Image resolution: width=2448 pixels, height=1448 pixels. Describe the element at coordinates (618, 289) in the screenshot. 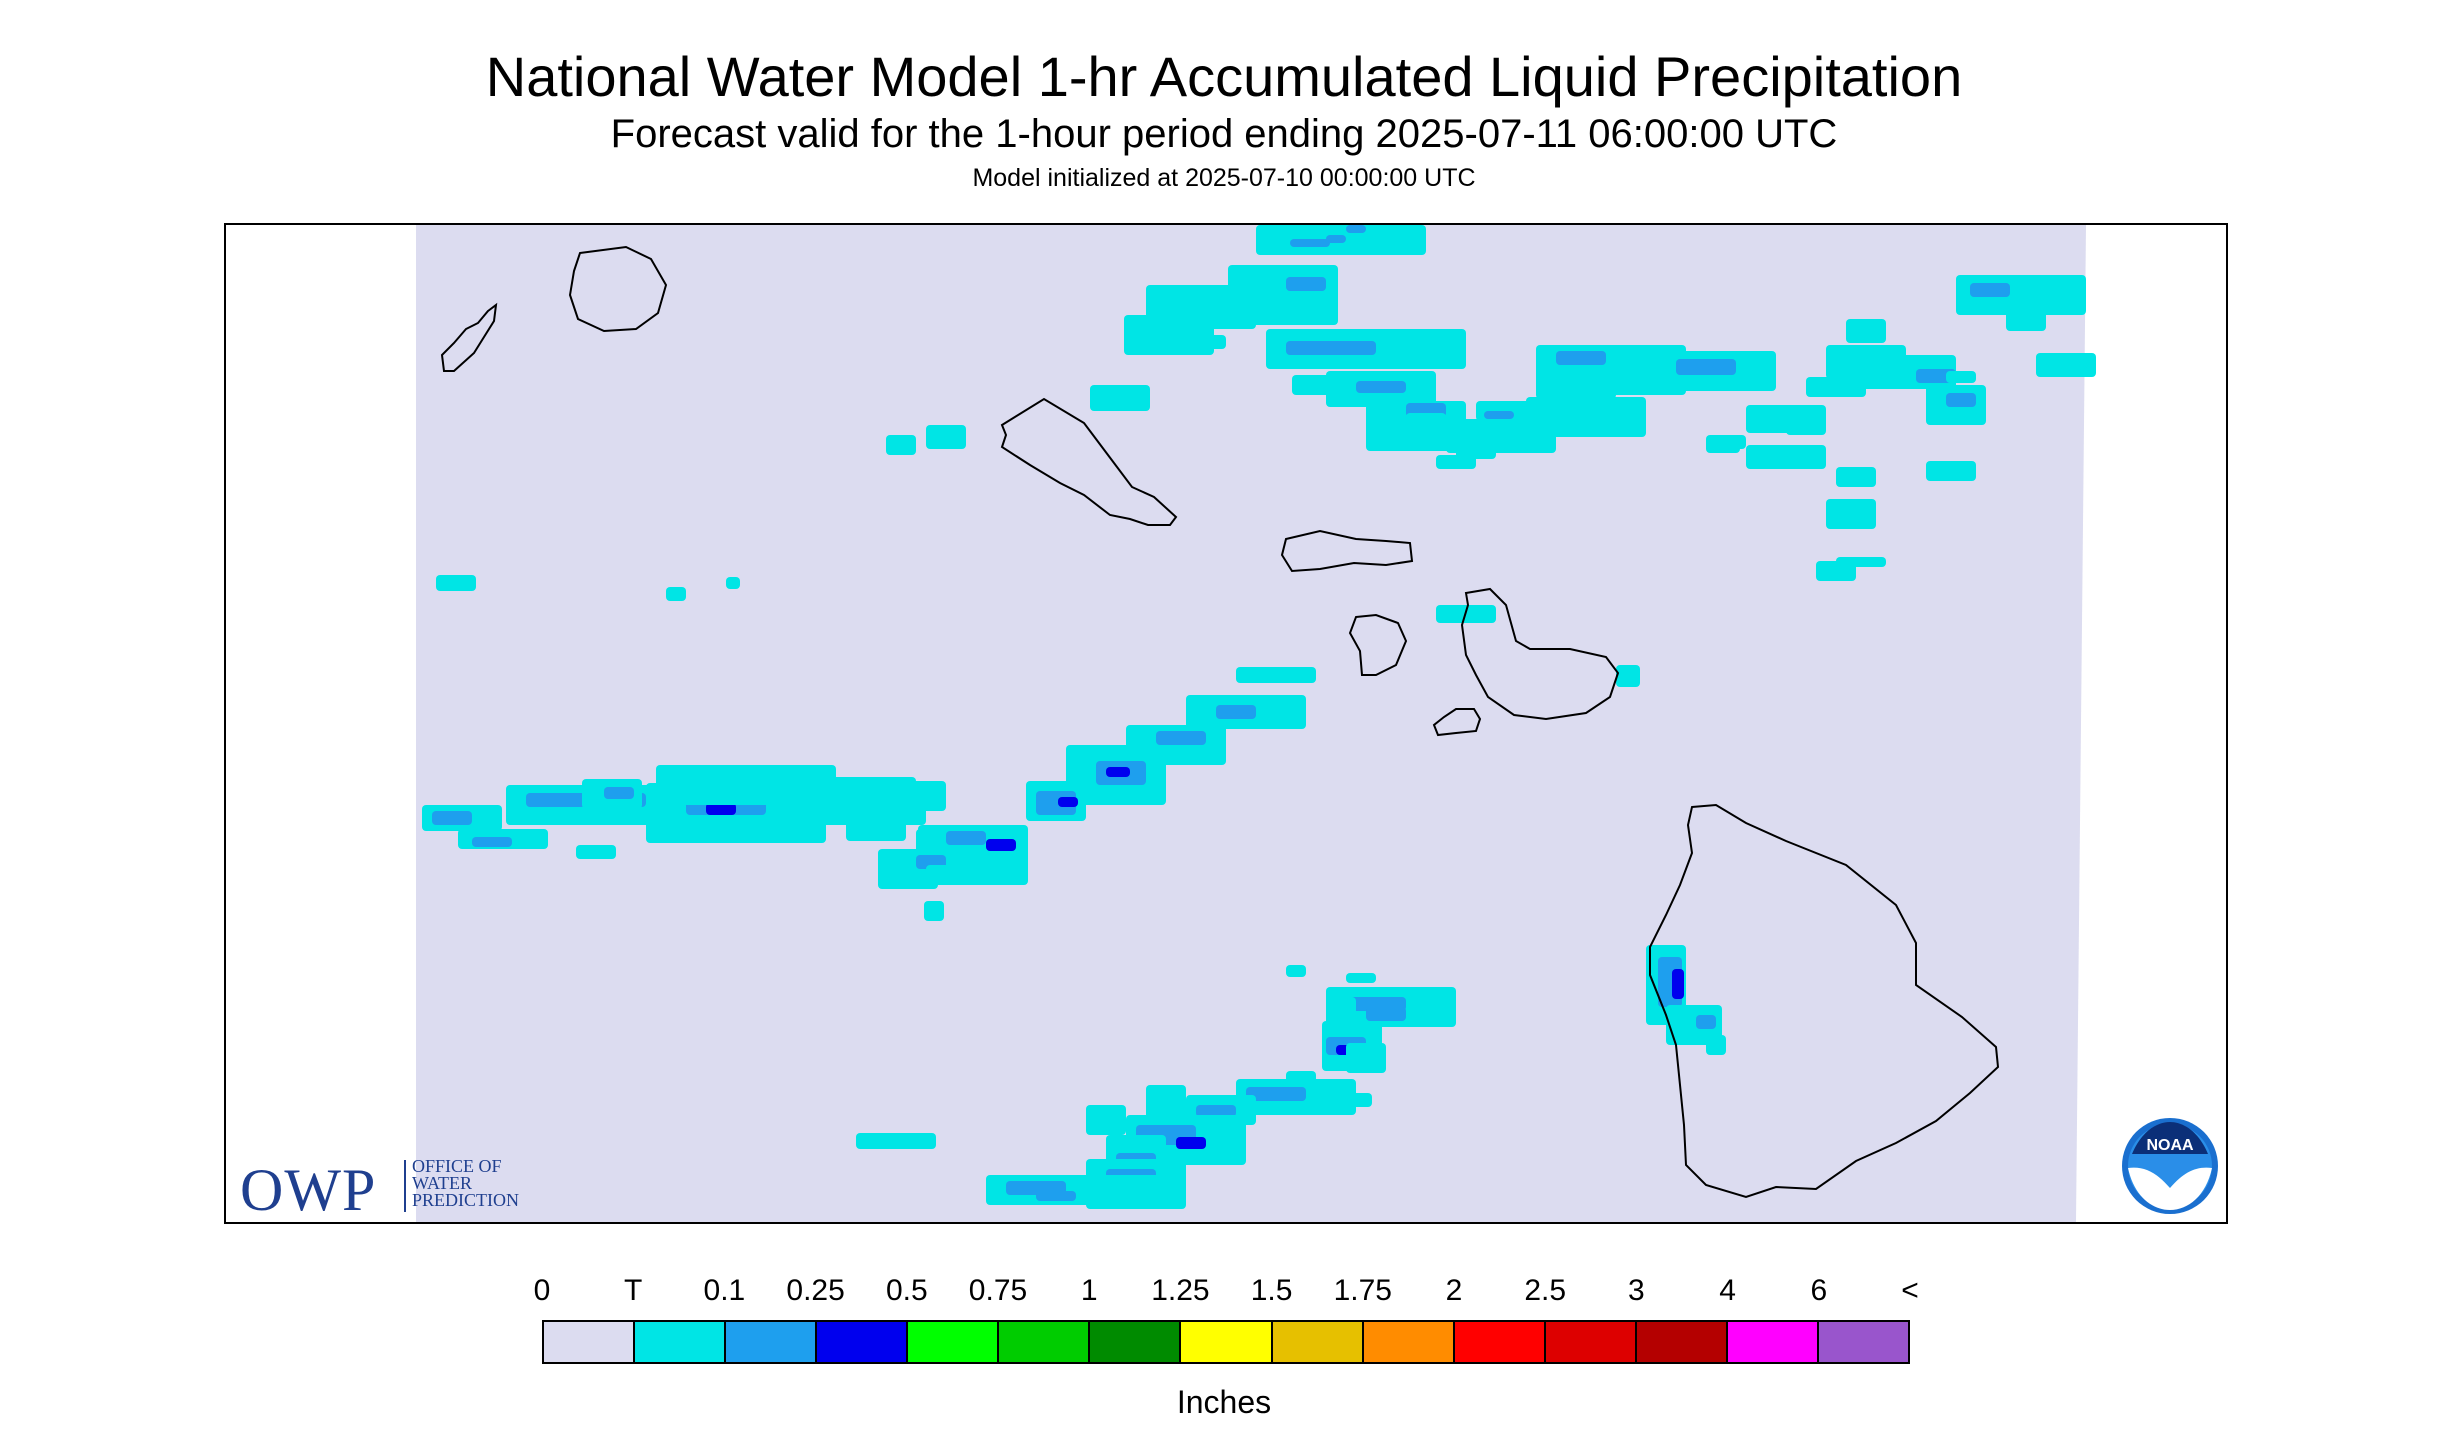

I see `kauai-coastline` at that location.